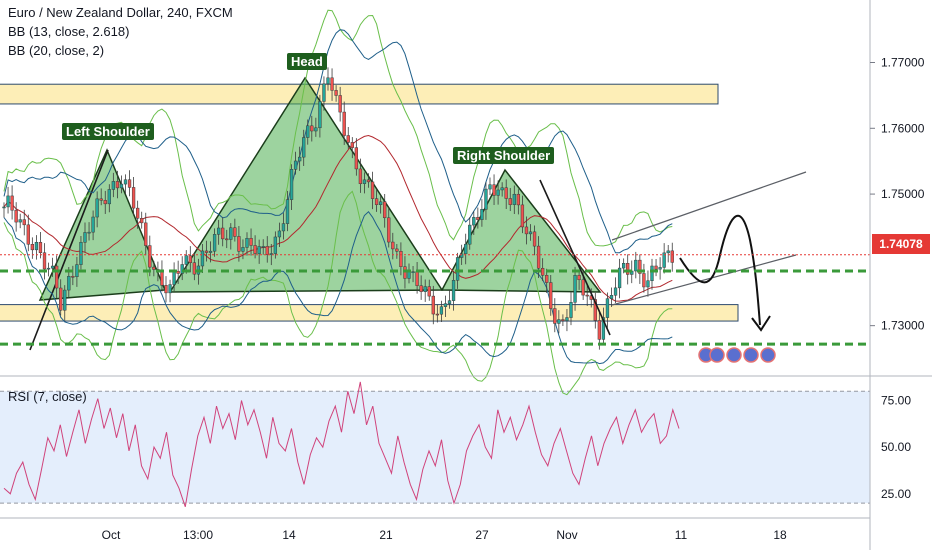  I want to click on time-tick-label: 18, so click(780, 535).